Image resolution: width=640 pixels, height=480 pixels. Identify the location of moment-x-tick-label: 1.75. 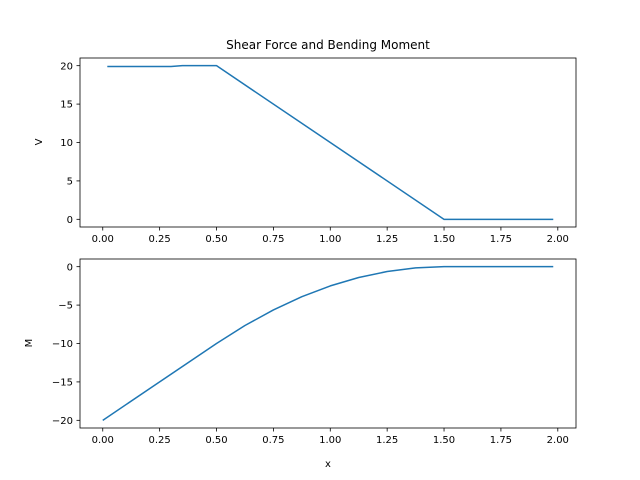
(501, 440).